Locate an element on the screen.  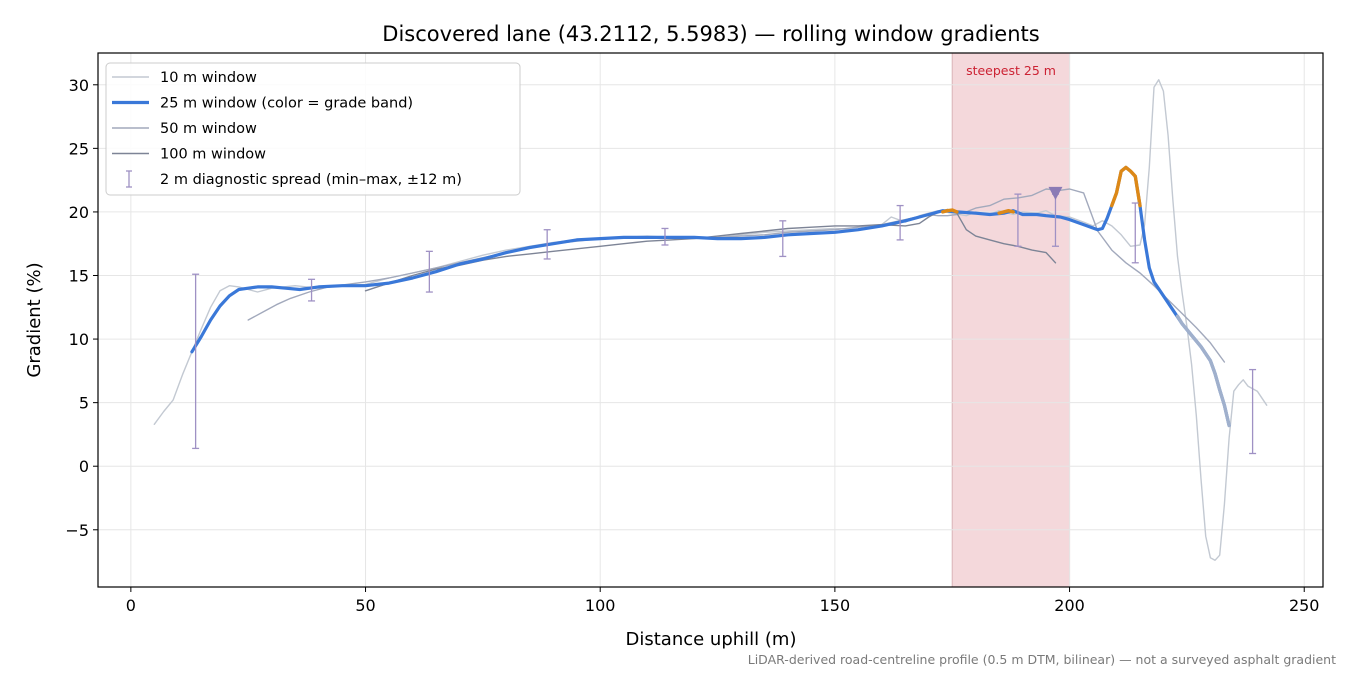
y-tick-label: 5 is located at coordinates (84, 403).